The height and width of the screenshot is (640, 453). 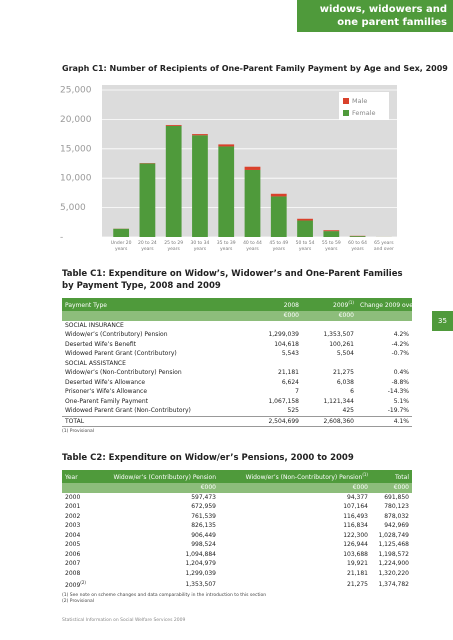 What do you see at coordinates (152, 526) in the screenshot?
I see `table-cell: 826,135` at bounding box center [152, 526].